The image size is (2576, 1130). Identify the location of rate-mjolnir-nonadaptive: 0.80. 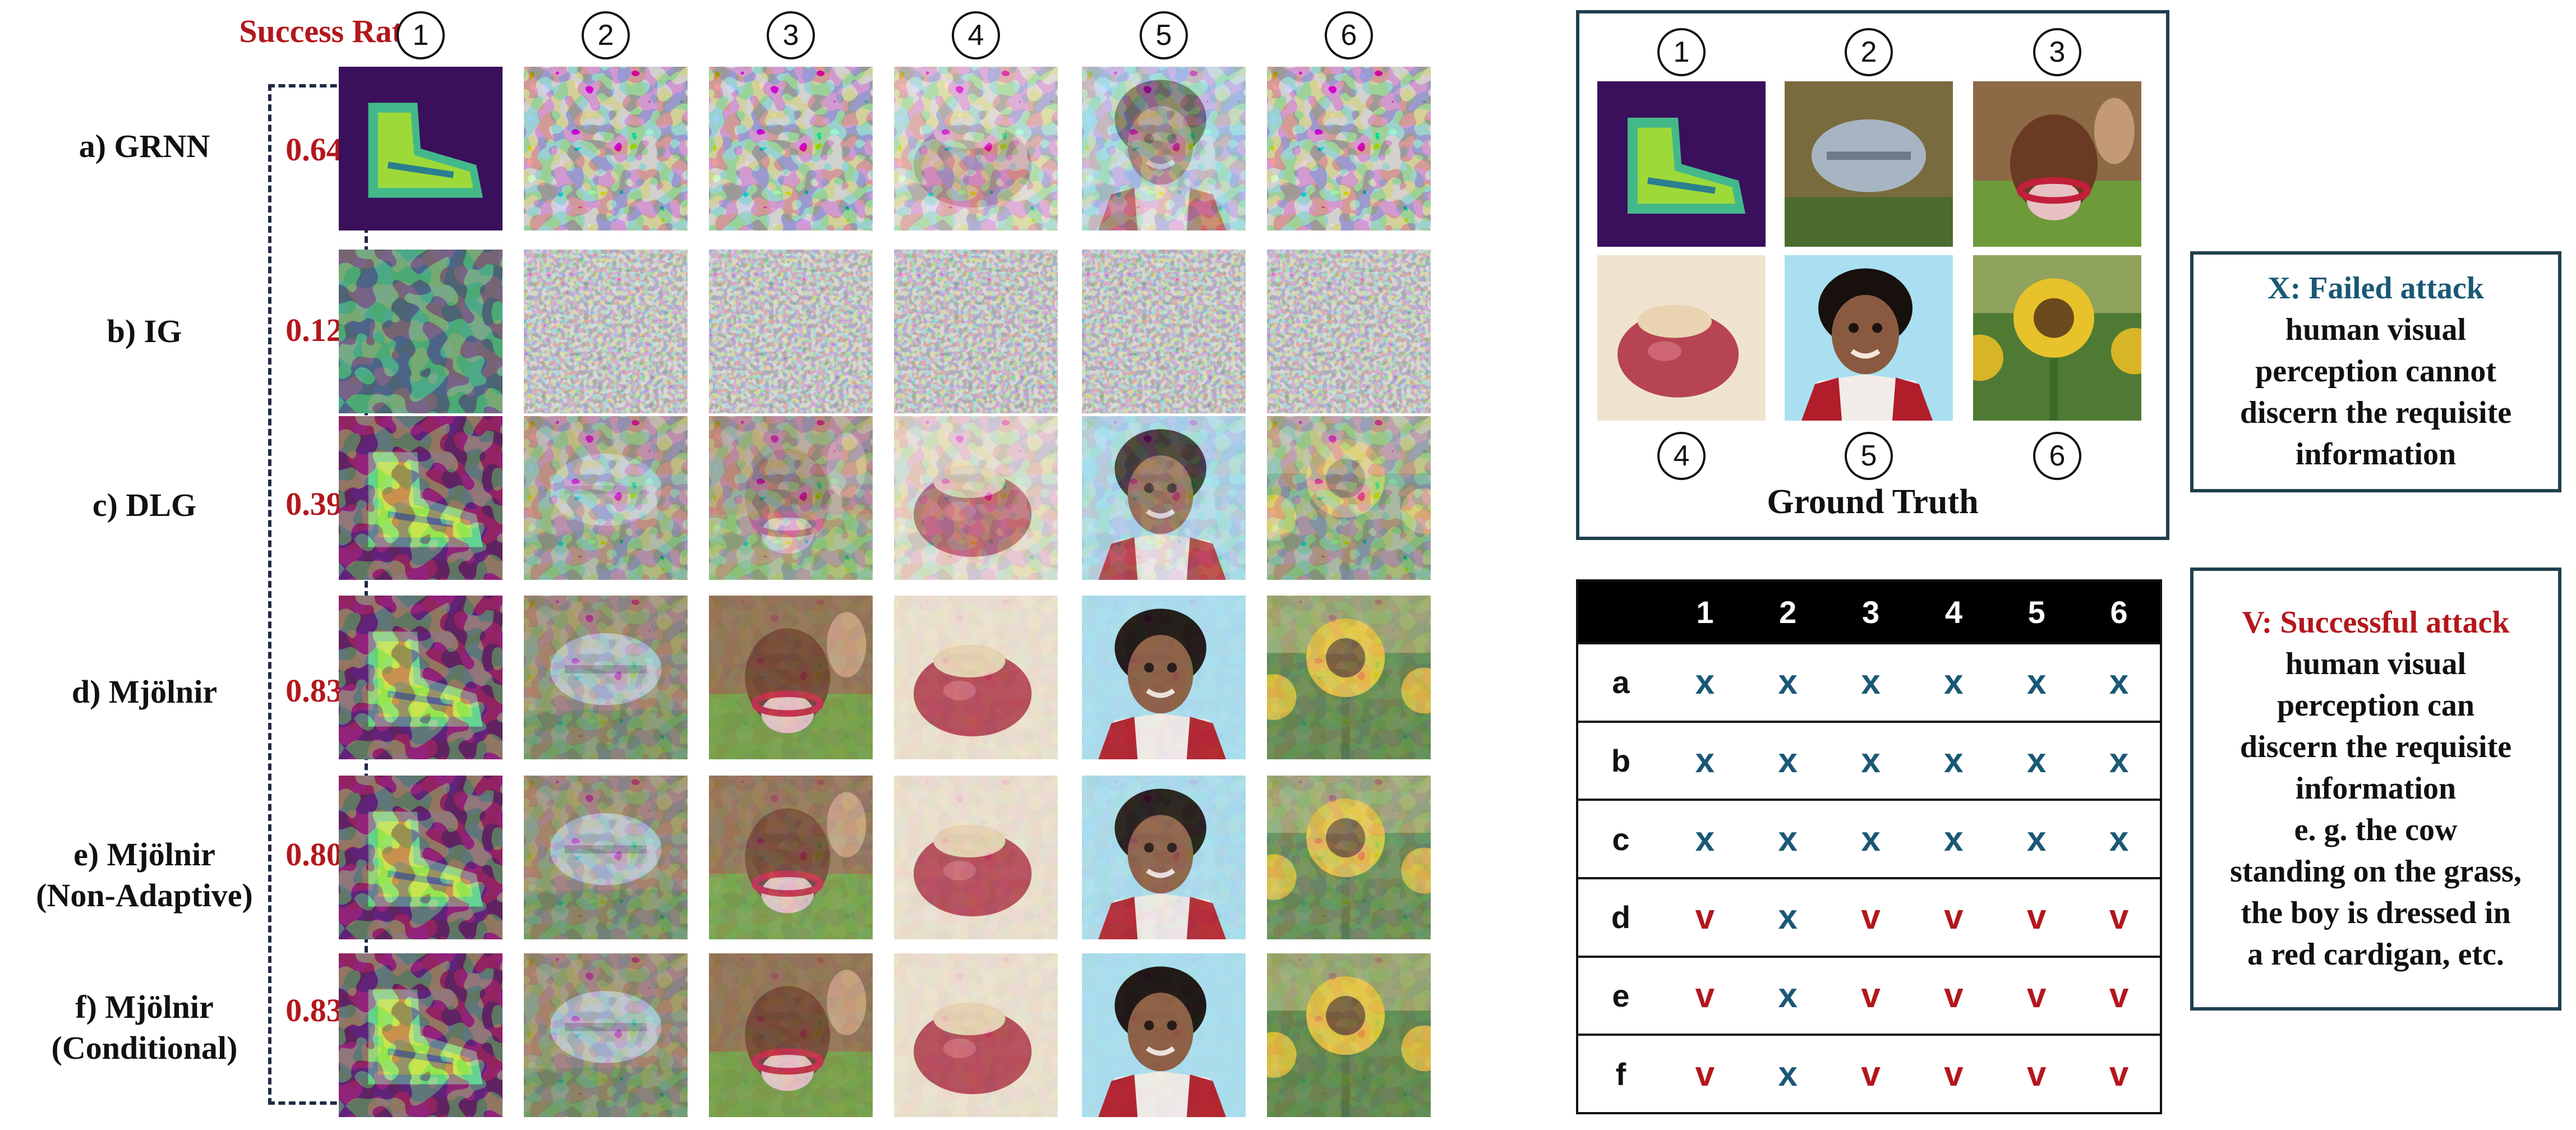
(314, 854).